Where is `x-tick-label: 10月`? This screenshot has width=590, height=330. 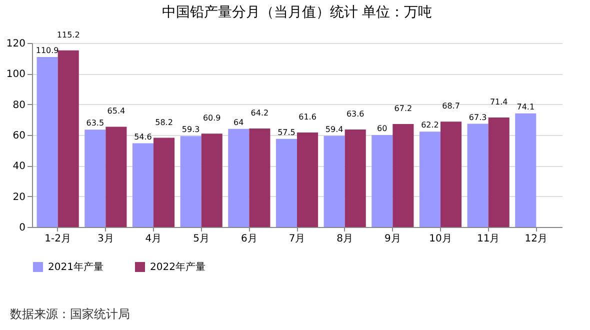
x-tick-label: 10月 is located at coordinates (440, 239).